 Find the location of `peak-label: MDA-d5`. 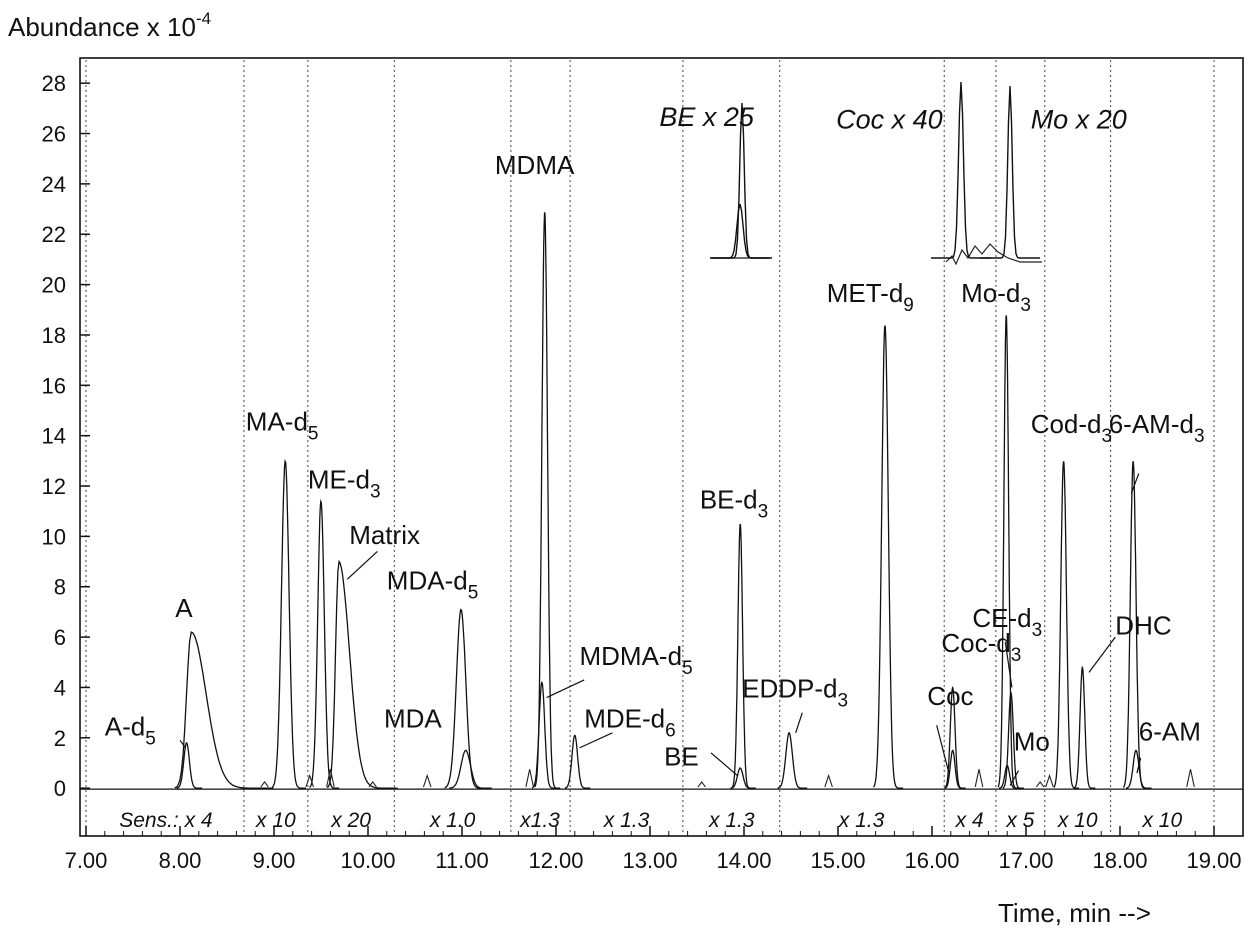

peak-label: MDA-d5 is located at coordinates (432, 584).